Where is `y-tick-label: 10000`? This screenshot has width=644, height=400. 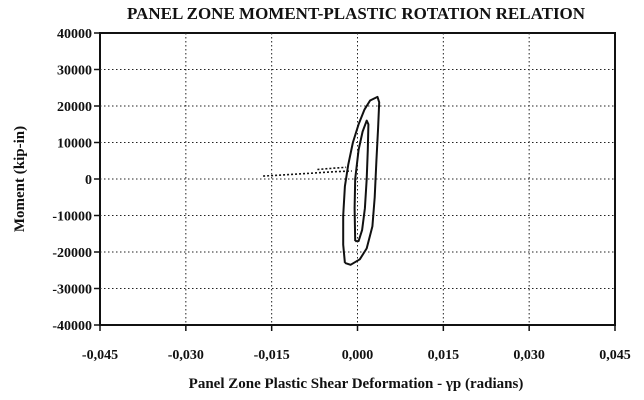
y-tick-label: 10000 is located at coordinates (74, 144).